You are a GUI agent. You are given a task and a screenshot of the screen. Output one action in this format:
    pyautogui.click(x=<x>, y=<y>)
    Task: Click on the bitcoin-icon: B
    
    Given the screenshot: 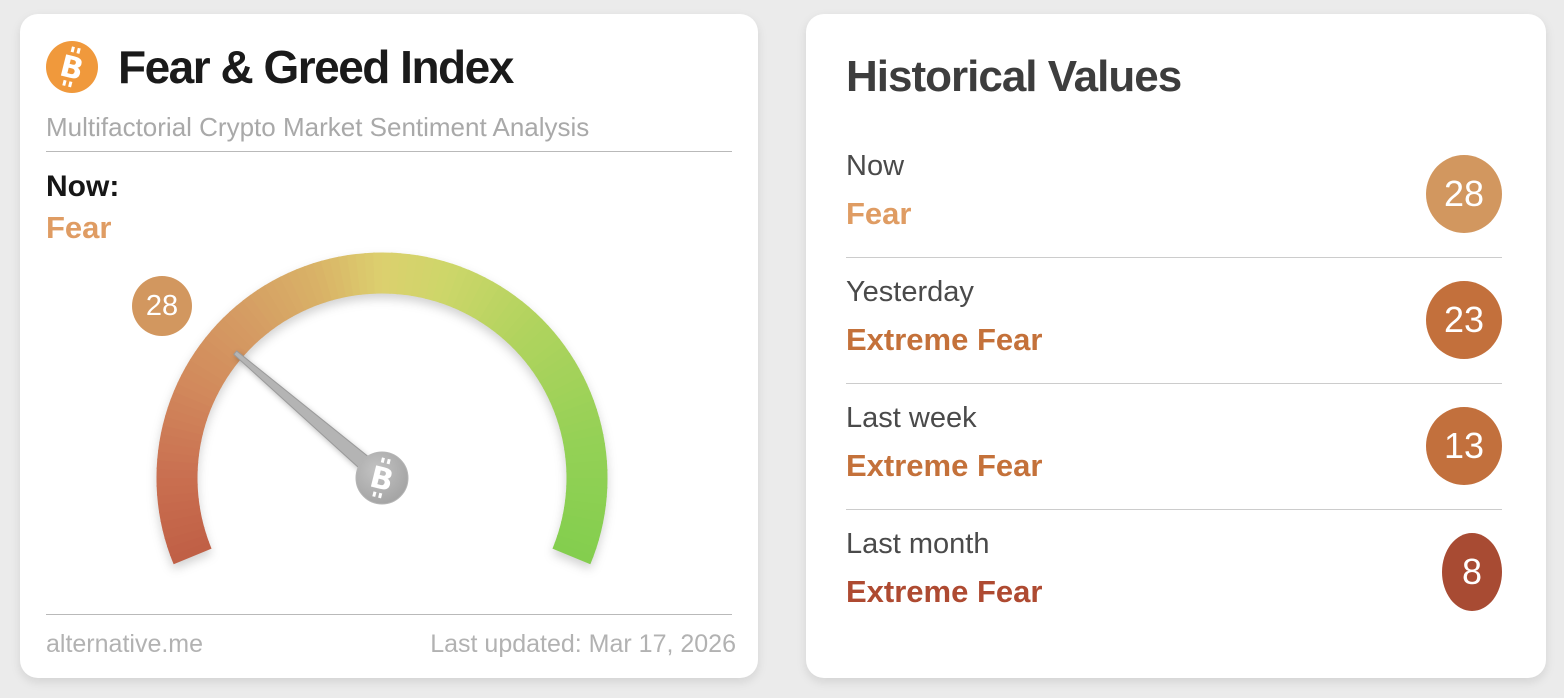 What is the action you would take?
    pyautogui.click(x=72, y=67)
    